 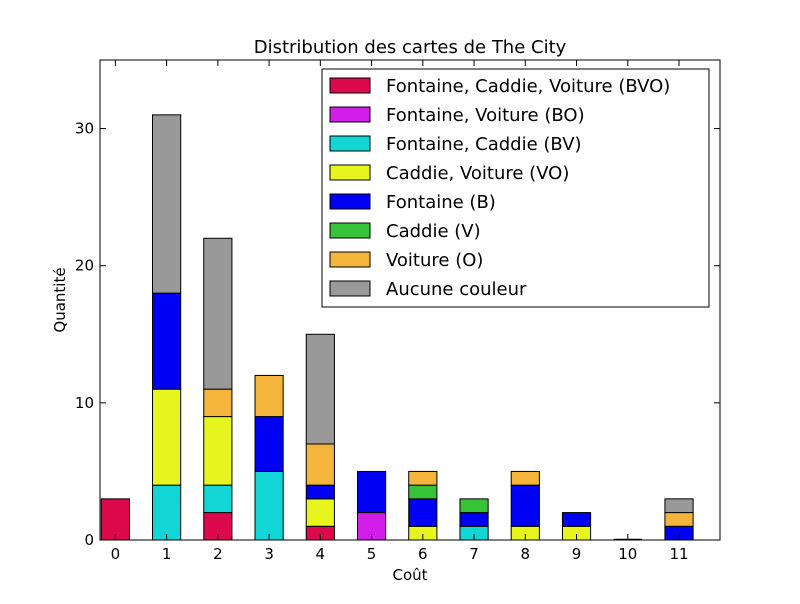 I want to click on y-axis-label: Quantité, so click(x=60, y=299).